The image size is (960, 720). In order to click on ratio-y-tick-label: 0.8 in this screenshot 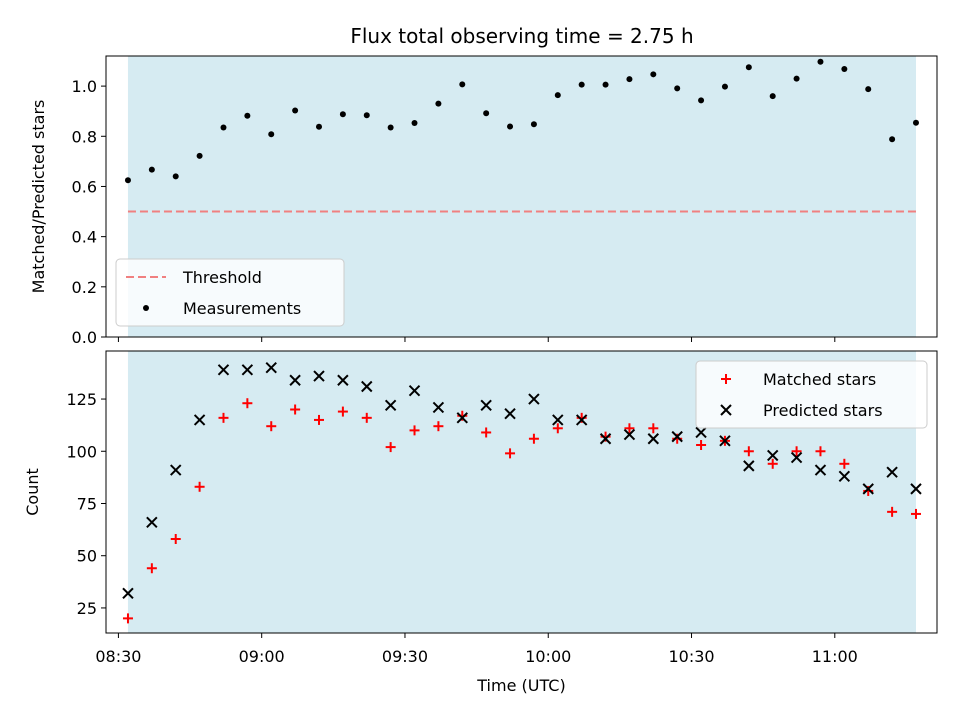, I will do `click(84, 136)`.